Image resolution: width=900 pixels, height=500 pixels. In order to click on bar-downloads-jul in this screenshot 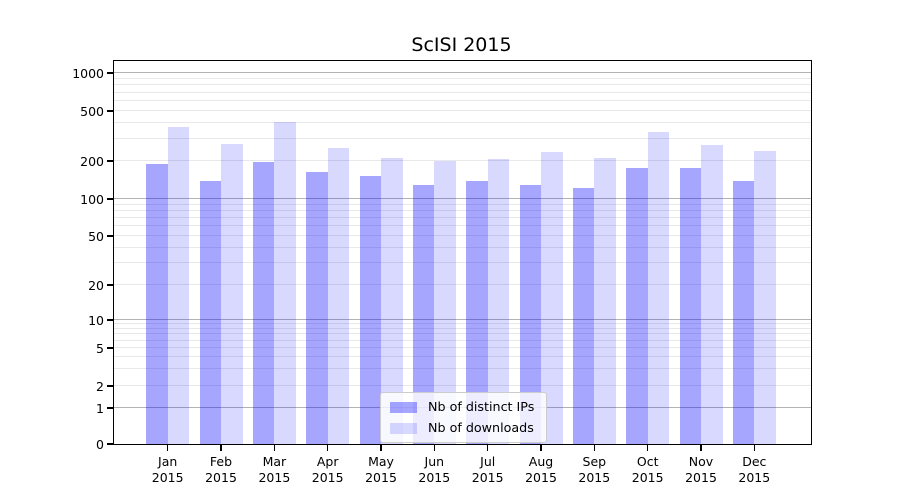, I will do `click(498, 301)`.